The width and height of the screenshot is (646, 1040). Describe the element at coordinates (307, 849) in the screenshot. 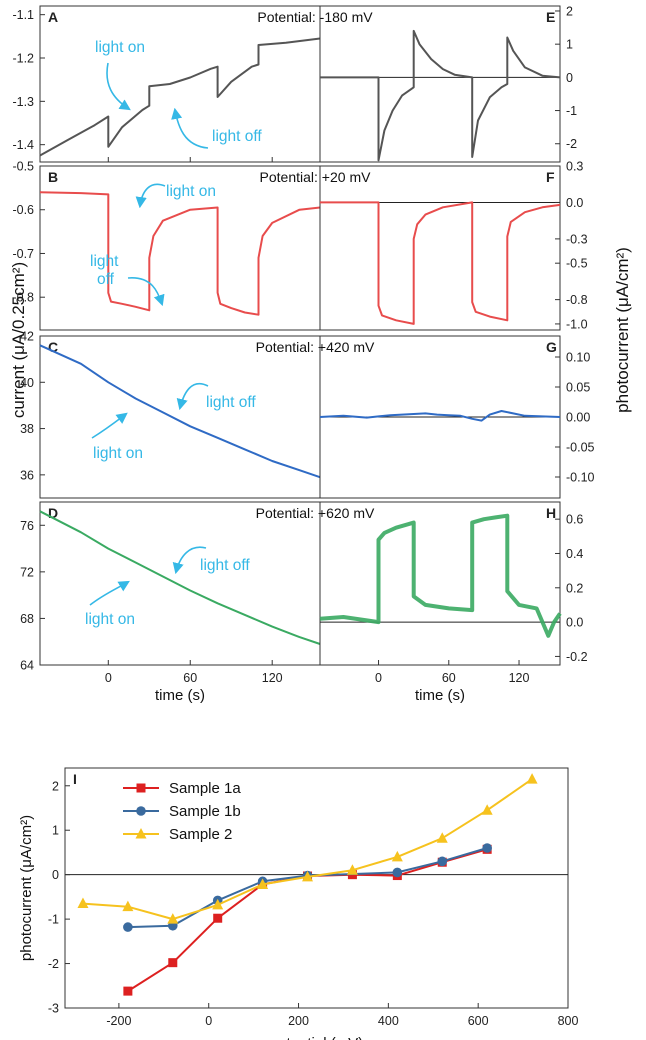

I see `panel-i-series-line` at that location.